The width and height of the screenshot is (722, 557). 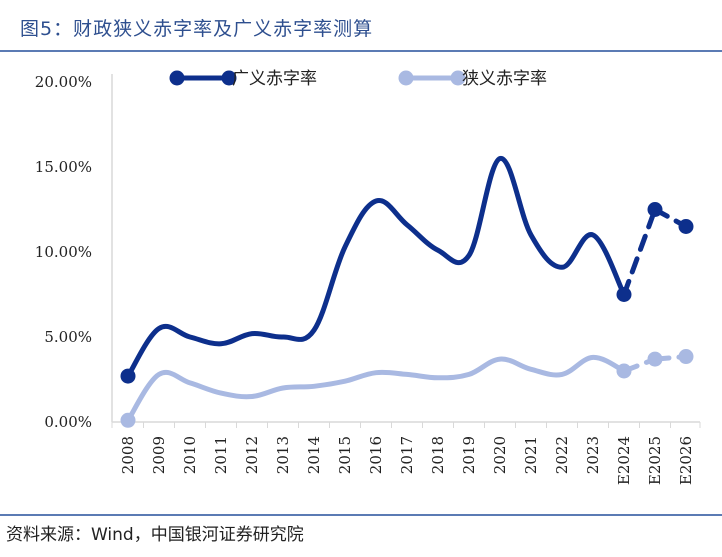 I want to click on x-tick-label: 2012, so click(x=252, y=455).